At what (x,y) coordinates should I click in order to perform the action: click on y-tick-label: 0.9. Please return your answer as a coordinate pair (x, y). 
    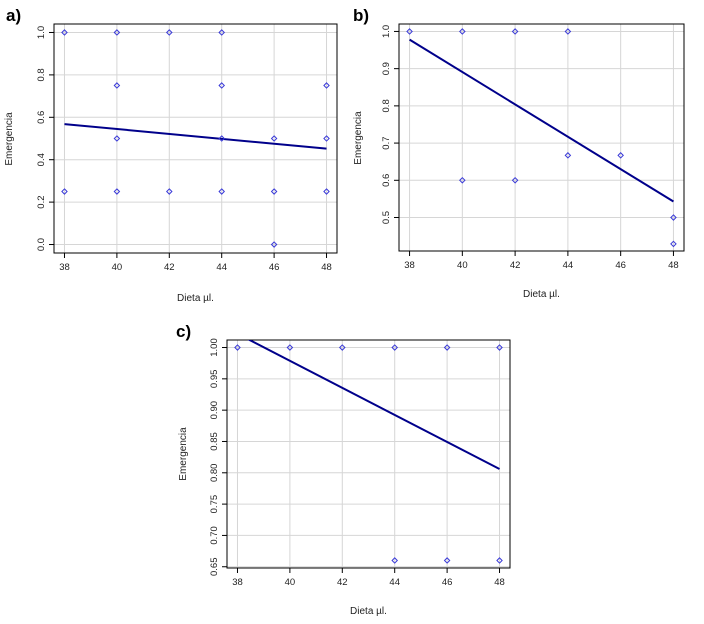
    Looking at the image, I should click on (386, 68).